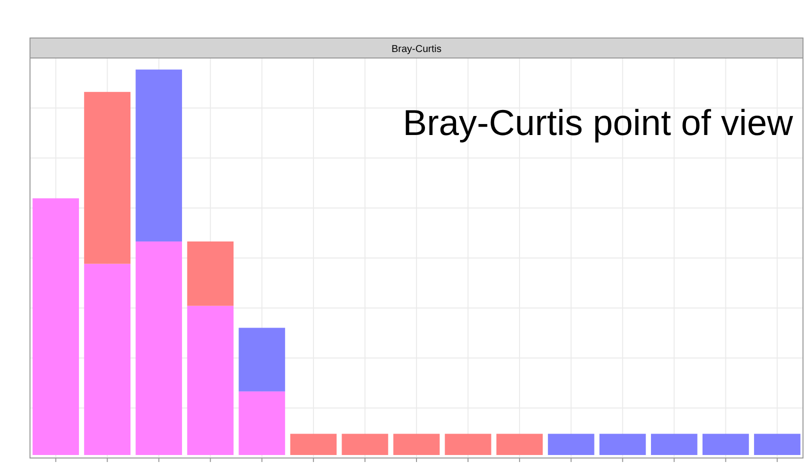 The width and height of the screenshot is (810, 474). What do you see at coordinates (416, 49) in the screenshot?
I see `chart-title: Bray-Curtis` at bounding box center [416, 49].